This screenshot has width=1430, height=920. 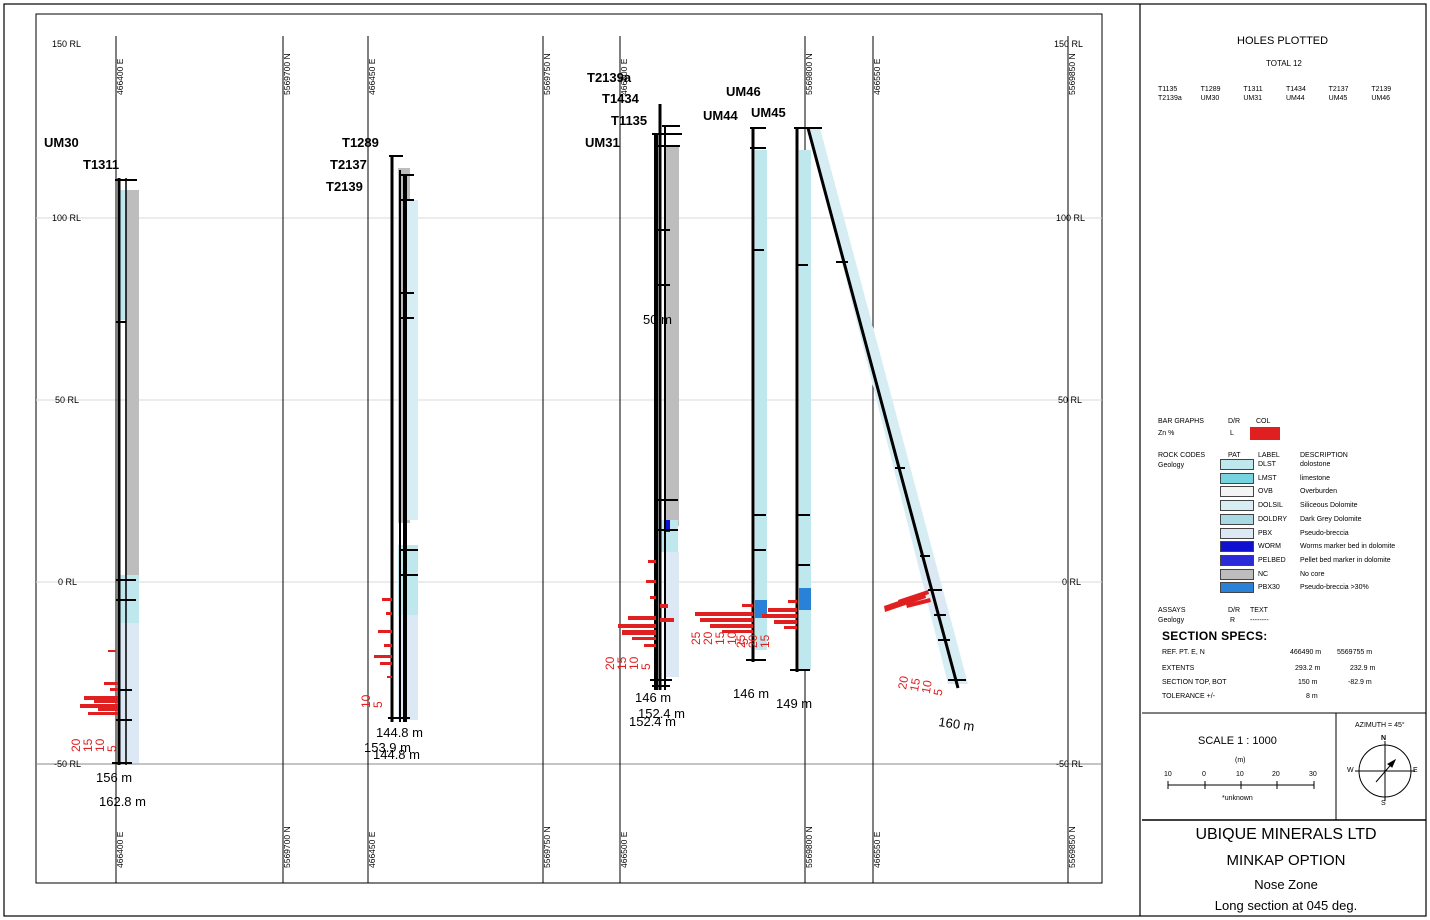 I want to click on depth-label: 156 m, so click(x=114, y=777).